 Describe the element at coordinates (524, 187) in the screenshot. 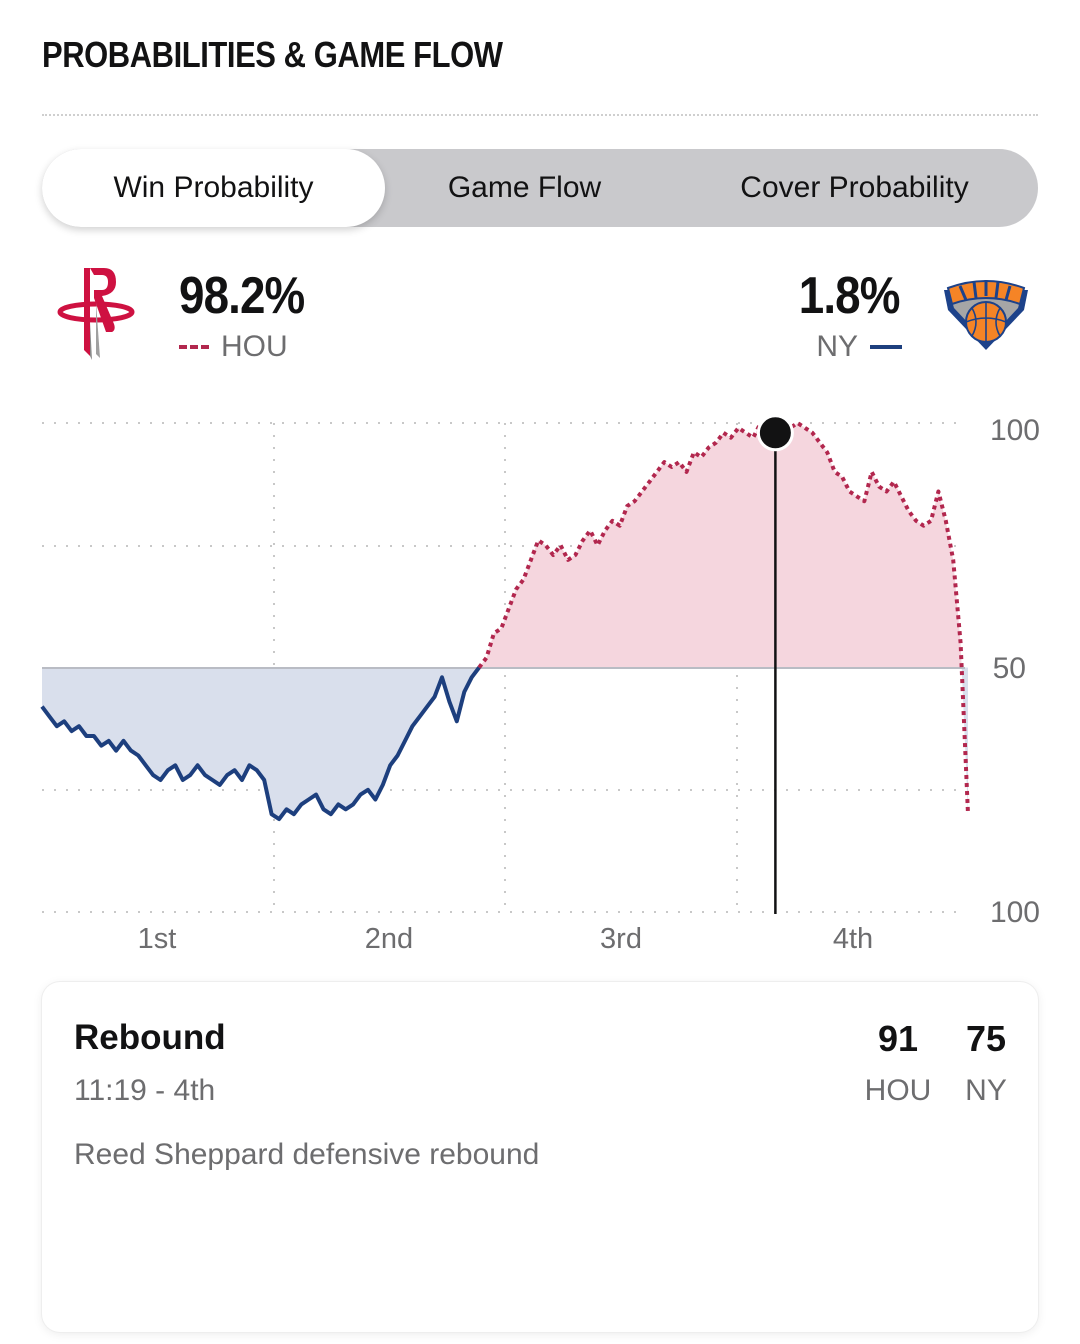

I see `tab-game-flow: Game Flow` at that location.